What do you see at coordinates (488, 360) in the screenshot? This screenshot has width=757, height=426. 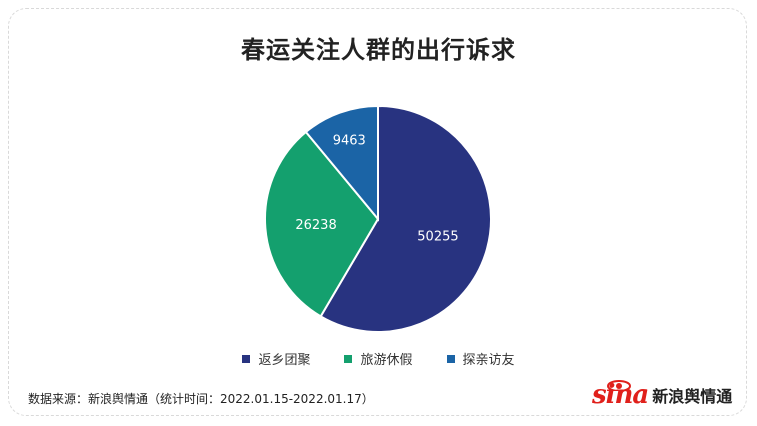 I see `legend-label-visiting: 探亲访友` at bounding box center [488, 360].